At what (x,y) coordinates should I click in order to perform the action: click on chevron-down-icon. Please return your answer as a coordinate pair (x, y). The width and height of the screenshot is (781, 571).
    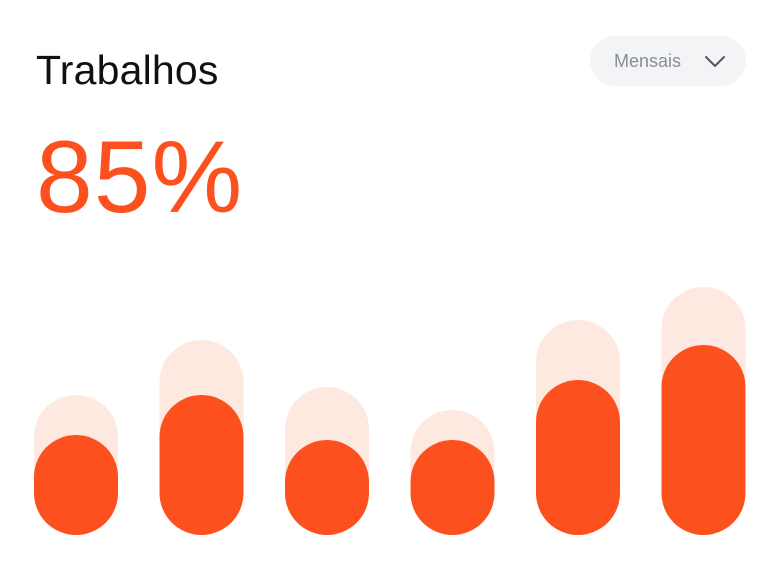
    Looking at the image, I should click on (715, 61).